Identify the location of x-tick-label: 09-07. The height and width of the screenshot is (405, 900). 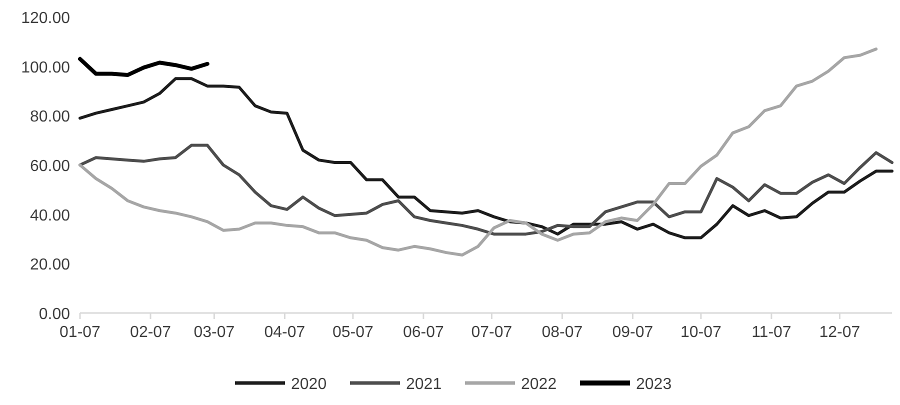
(633, 332).